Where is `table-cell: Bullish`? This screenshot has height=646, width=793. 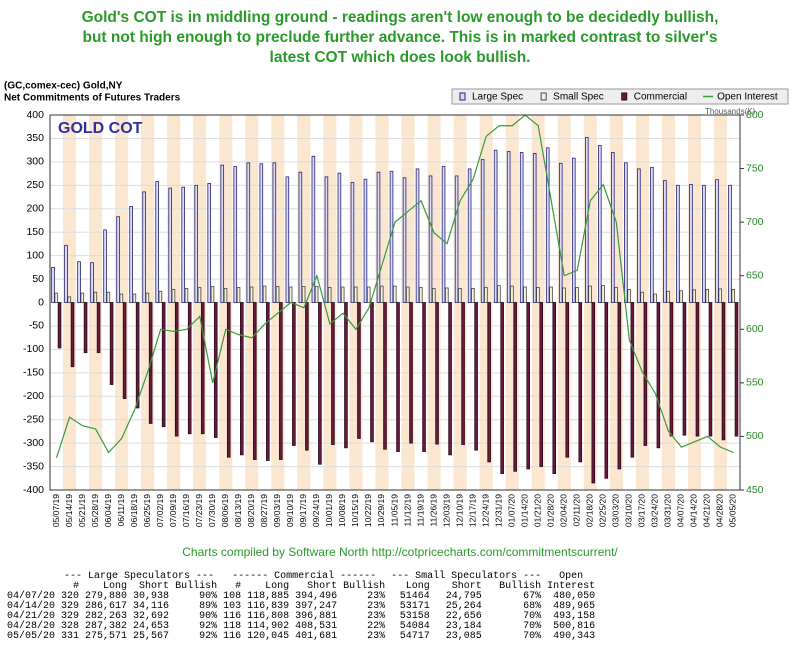 table-cell: Bullish is located at coordinates (196, 586).